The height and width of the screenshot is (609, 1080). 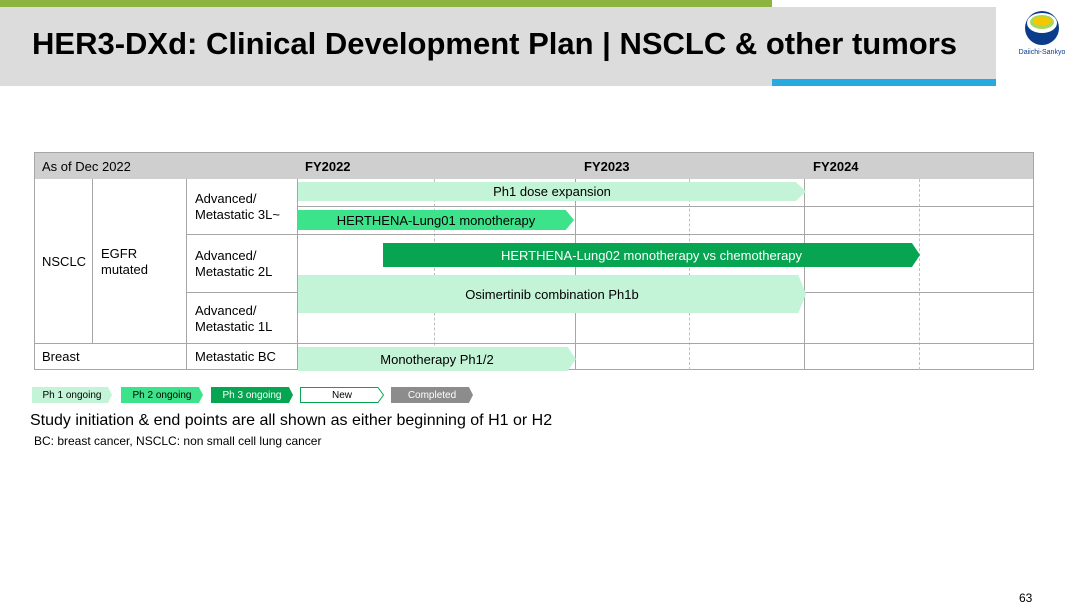 I want to click on bar-herthena-lung01: HERTHENA-Lung01 monotherapy, so click(x=436, y=220).